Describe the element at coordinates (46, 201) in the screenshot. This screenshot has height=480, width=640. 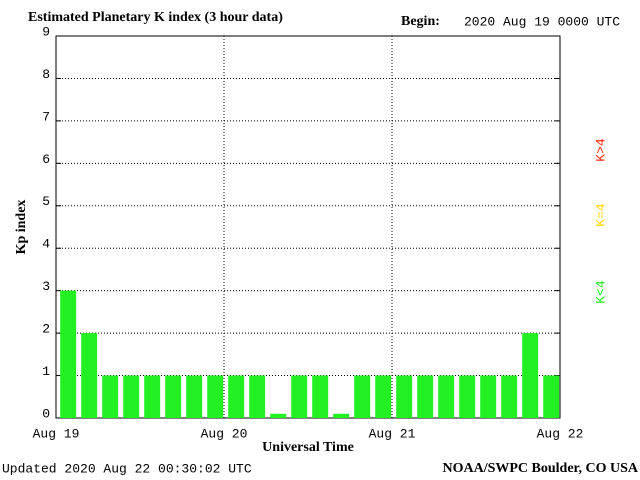
I see `y-tick-label: 5` at that location.